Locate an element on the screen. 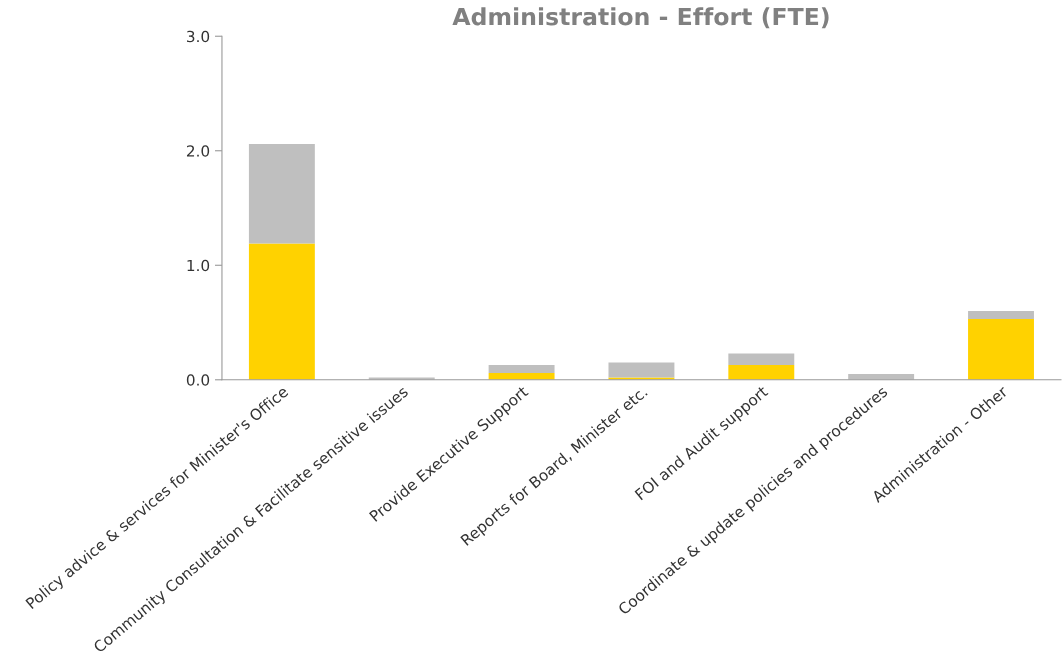 This screenshot has height=671, width=1062. y-tick-label: 0.0 is located at coordinates (198, 380).